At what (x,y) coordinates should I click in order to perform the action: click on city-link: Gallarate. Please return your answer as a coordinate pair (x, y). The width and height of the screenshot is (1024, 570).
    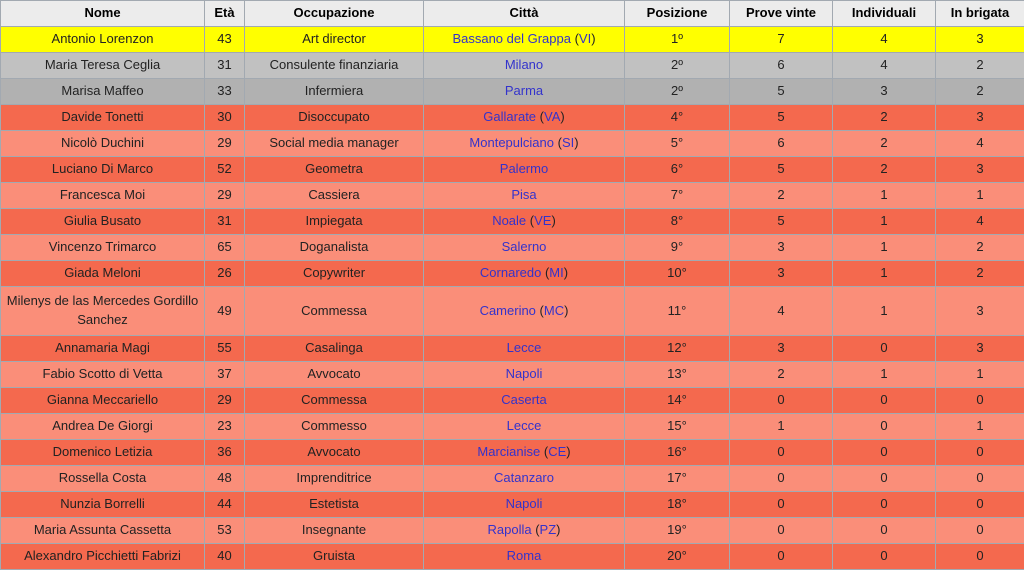
    Looking at the image, I should click on (509, 116).